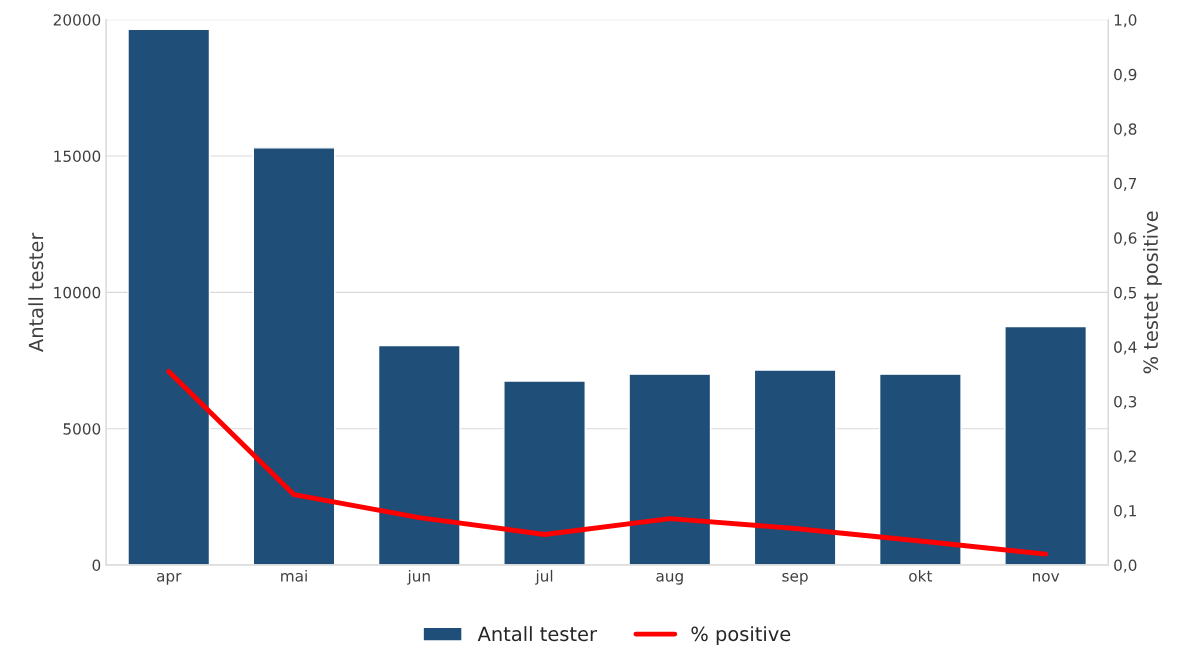  What do you see at coordinates (795, 578) in the screenshot?
I see `x-tick-label: sep` at bounding box center [795, 578].